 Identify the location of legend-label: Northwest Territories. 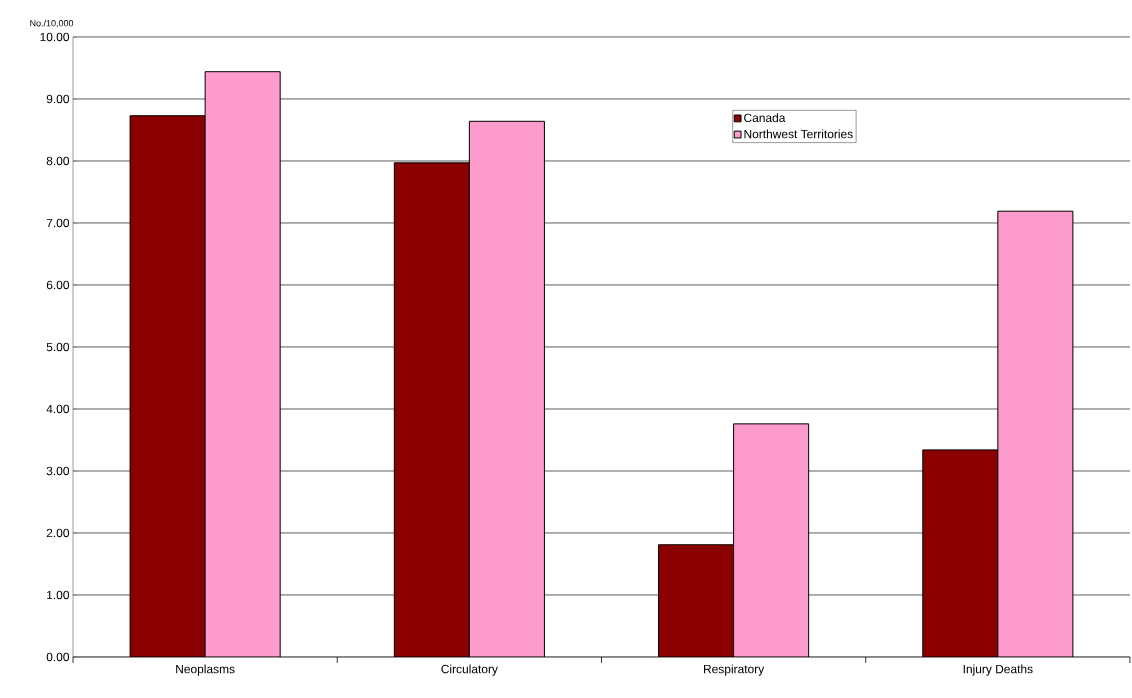
(798, 134).